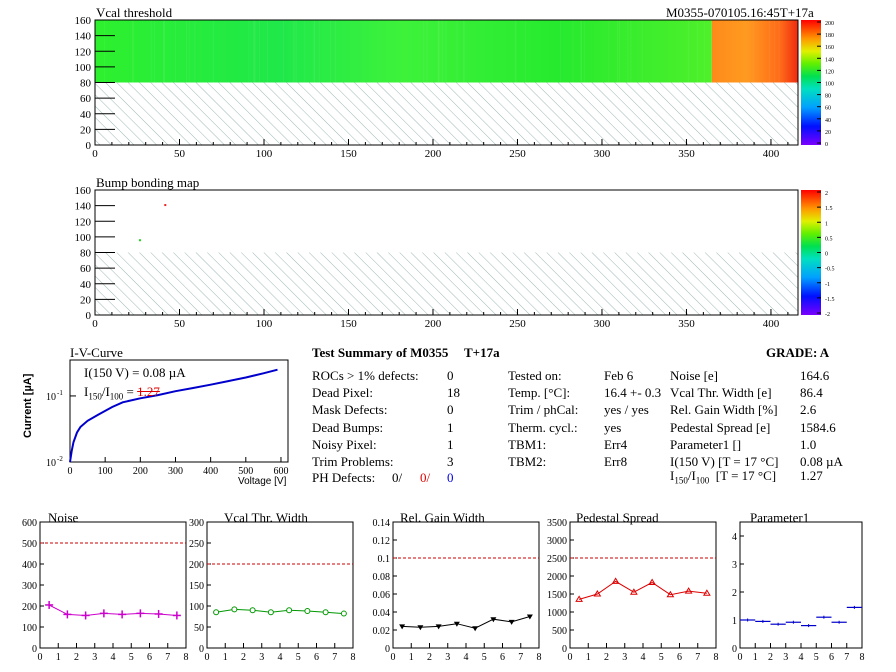  What do you see at coordinates (846, 657) in the screenshot?
I see `small-xtick-label: 7` at bounding box center [846, 657].